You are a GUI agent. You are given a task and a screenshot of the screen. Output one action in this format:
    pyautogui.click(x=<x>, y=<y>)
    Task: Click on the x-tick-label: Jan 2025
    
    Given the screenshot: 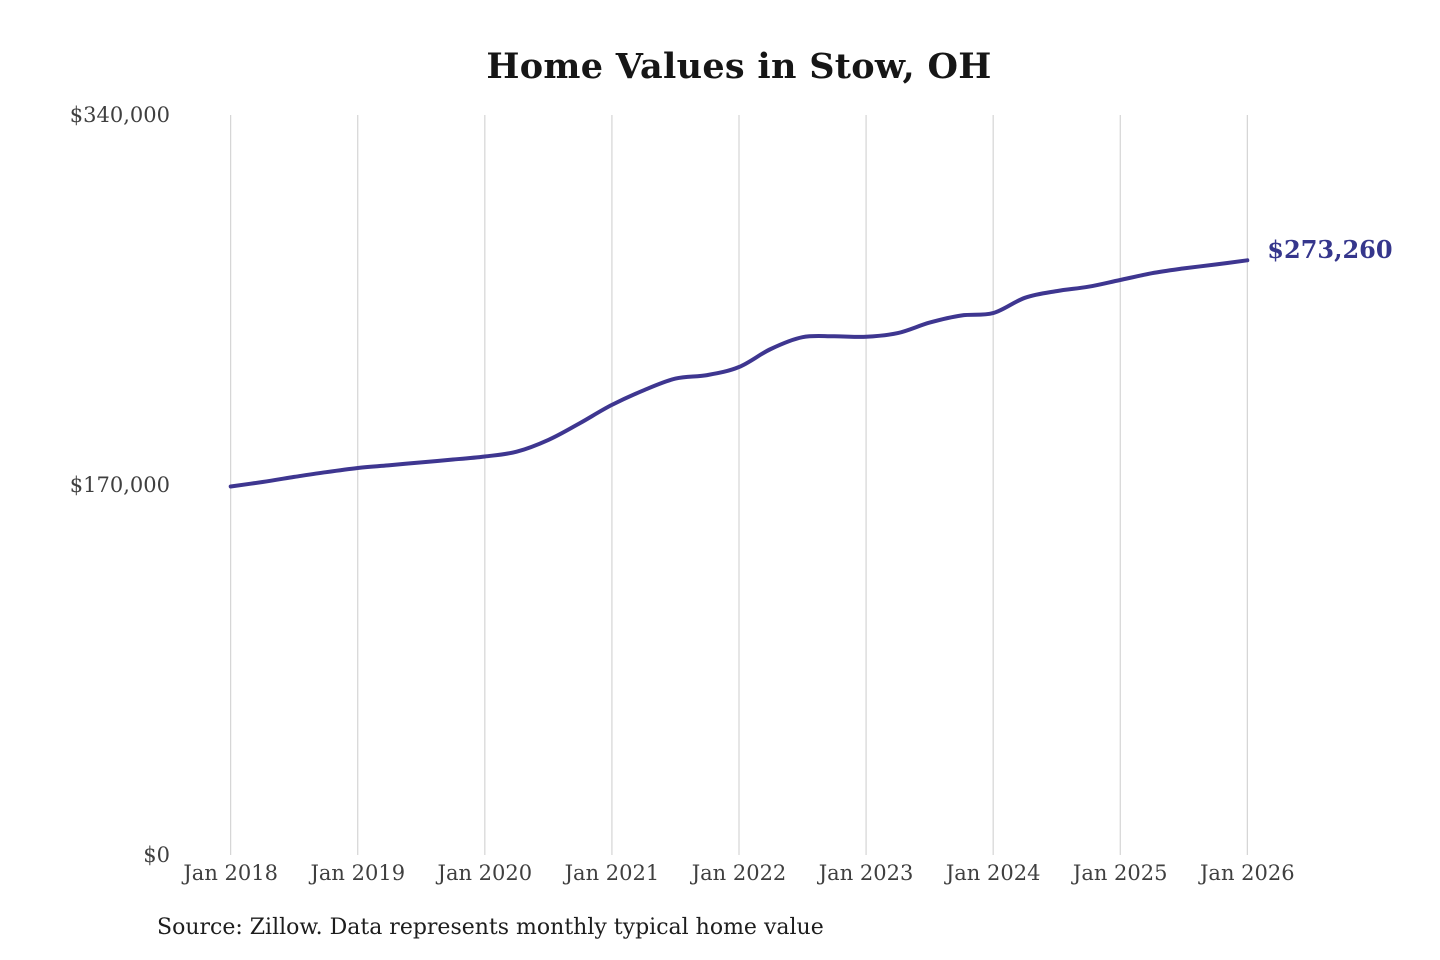 What is the action you would take?
    pyautogui.click(x=1119, y=873)
    